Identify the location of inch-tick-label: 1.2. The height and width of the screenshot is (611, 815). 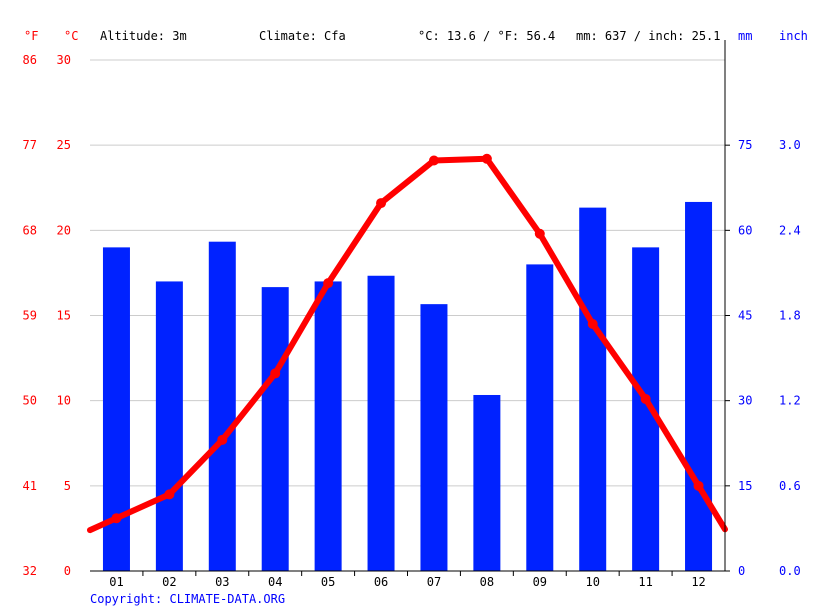
(790, 401).